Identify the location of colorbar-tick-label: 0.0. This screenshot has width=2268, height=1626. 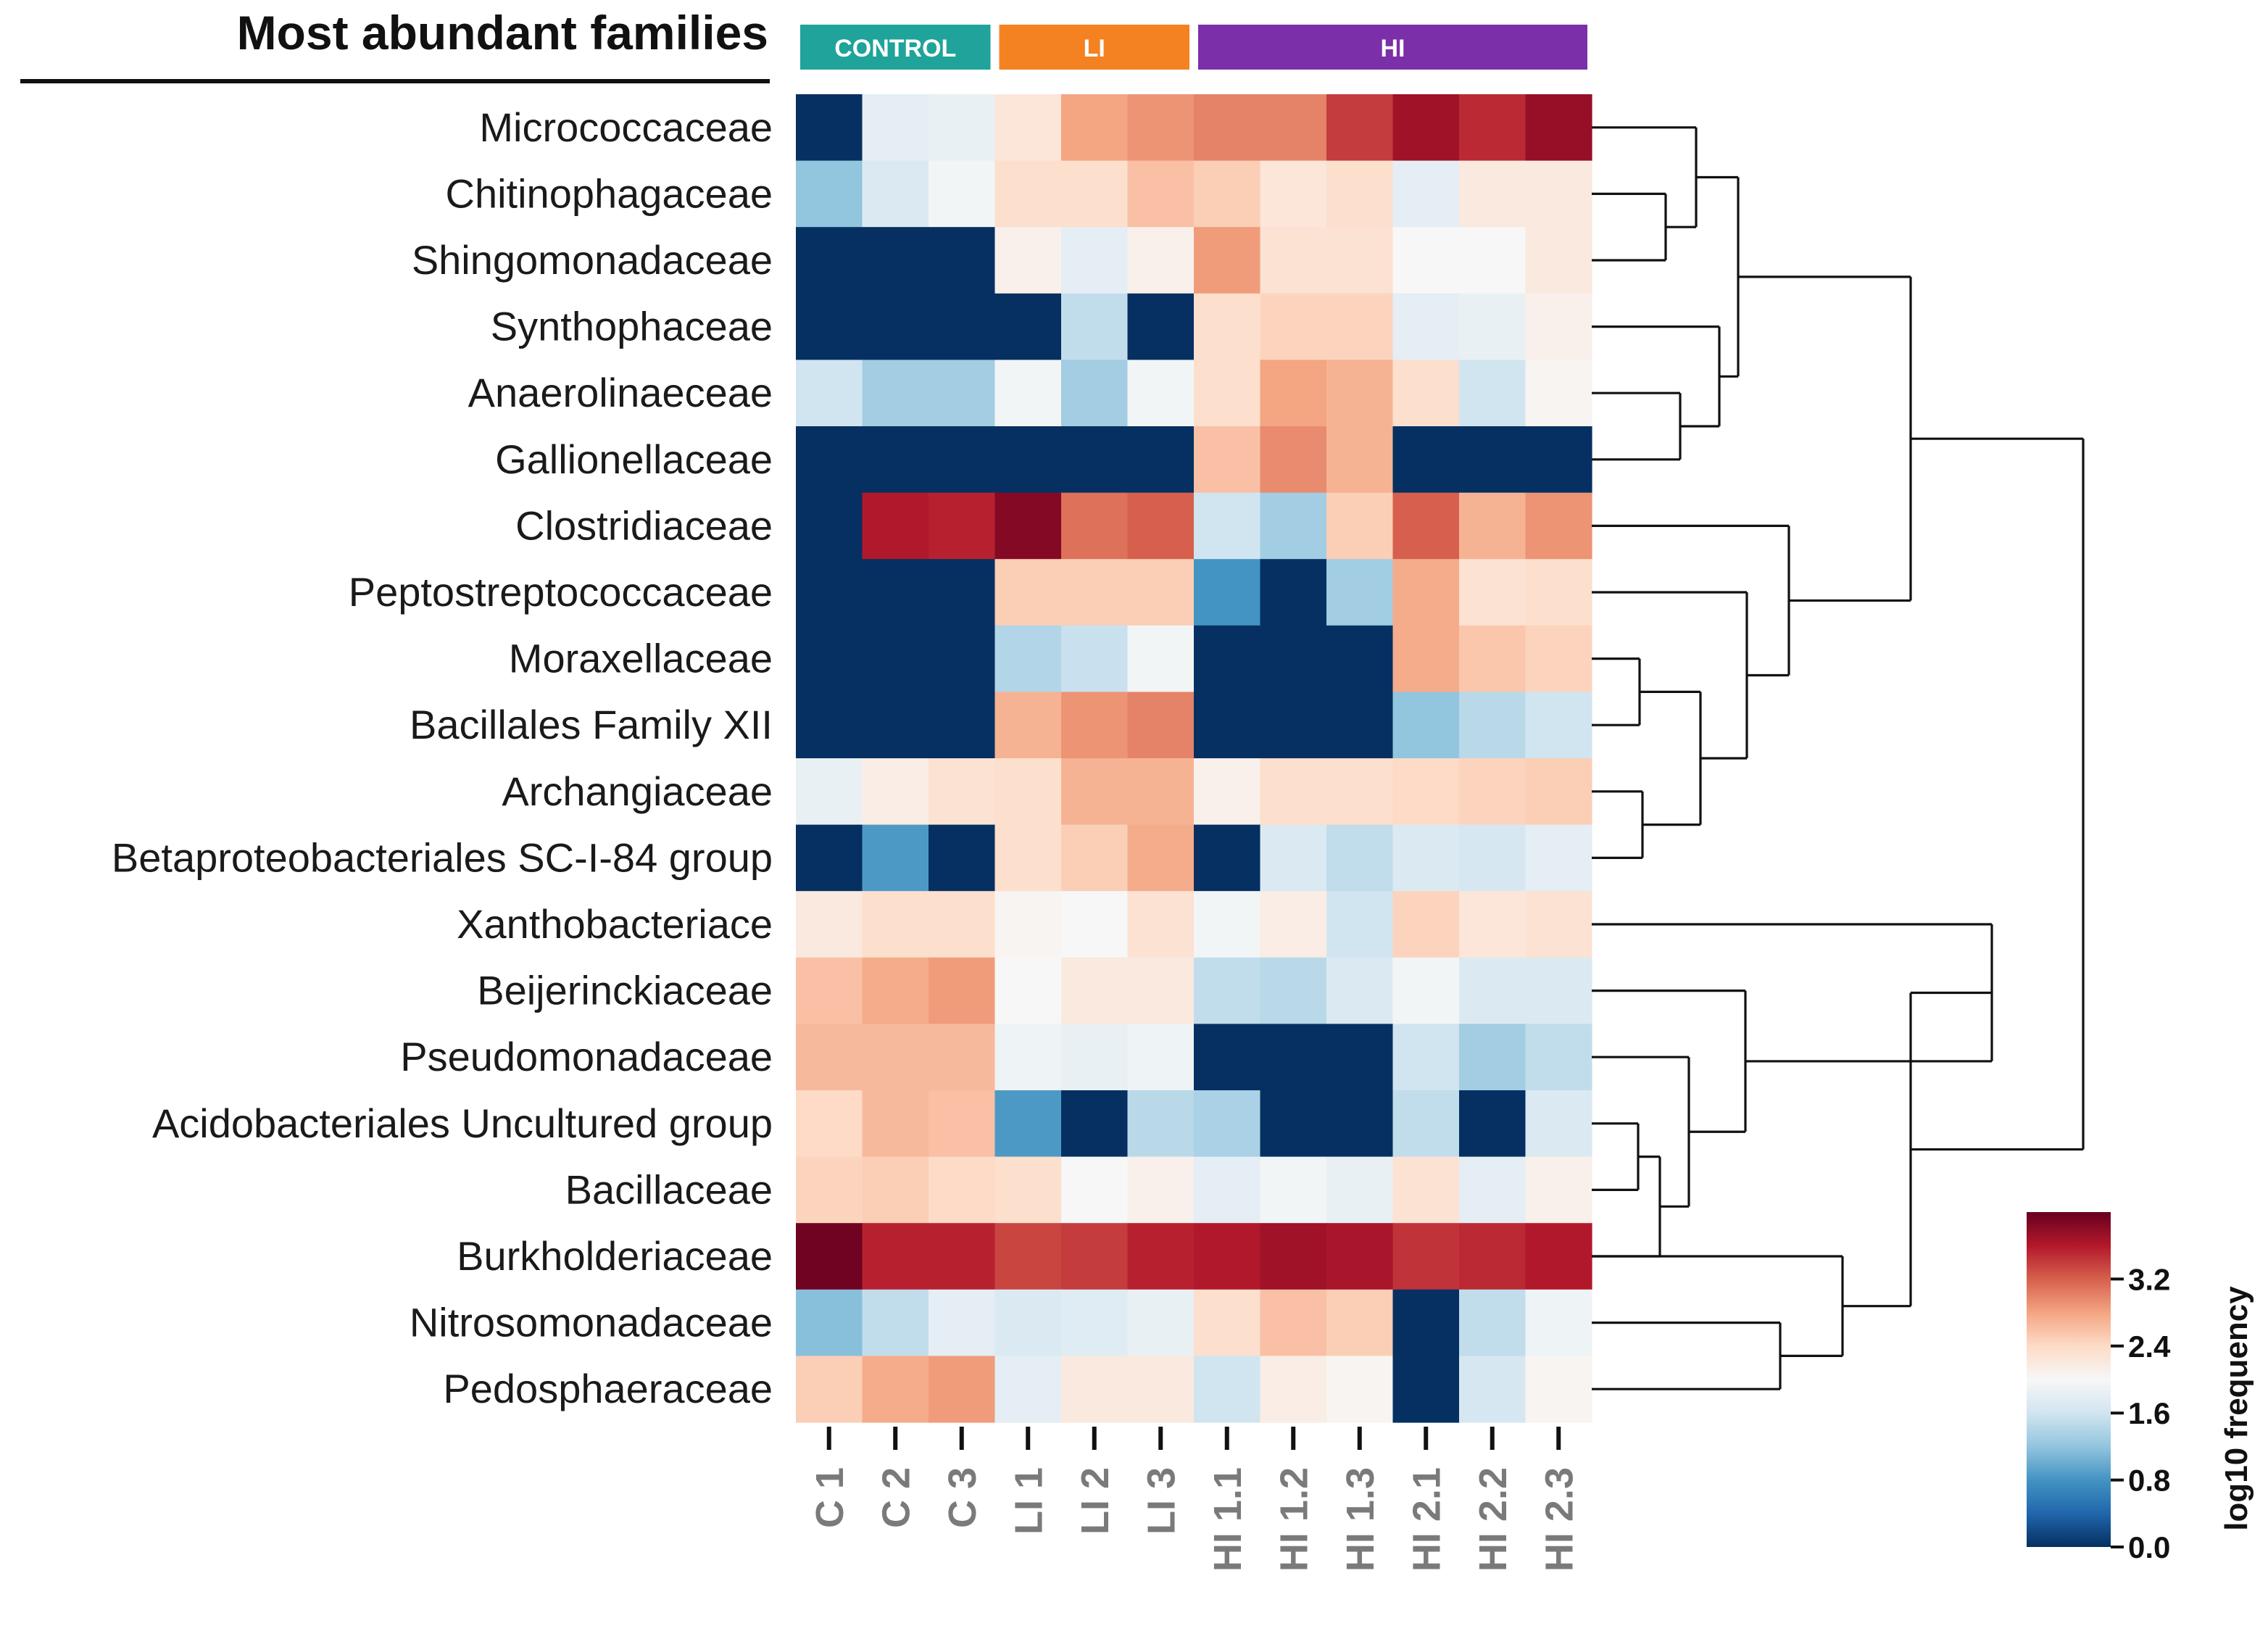
(2149, 1547).